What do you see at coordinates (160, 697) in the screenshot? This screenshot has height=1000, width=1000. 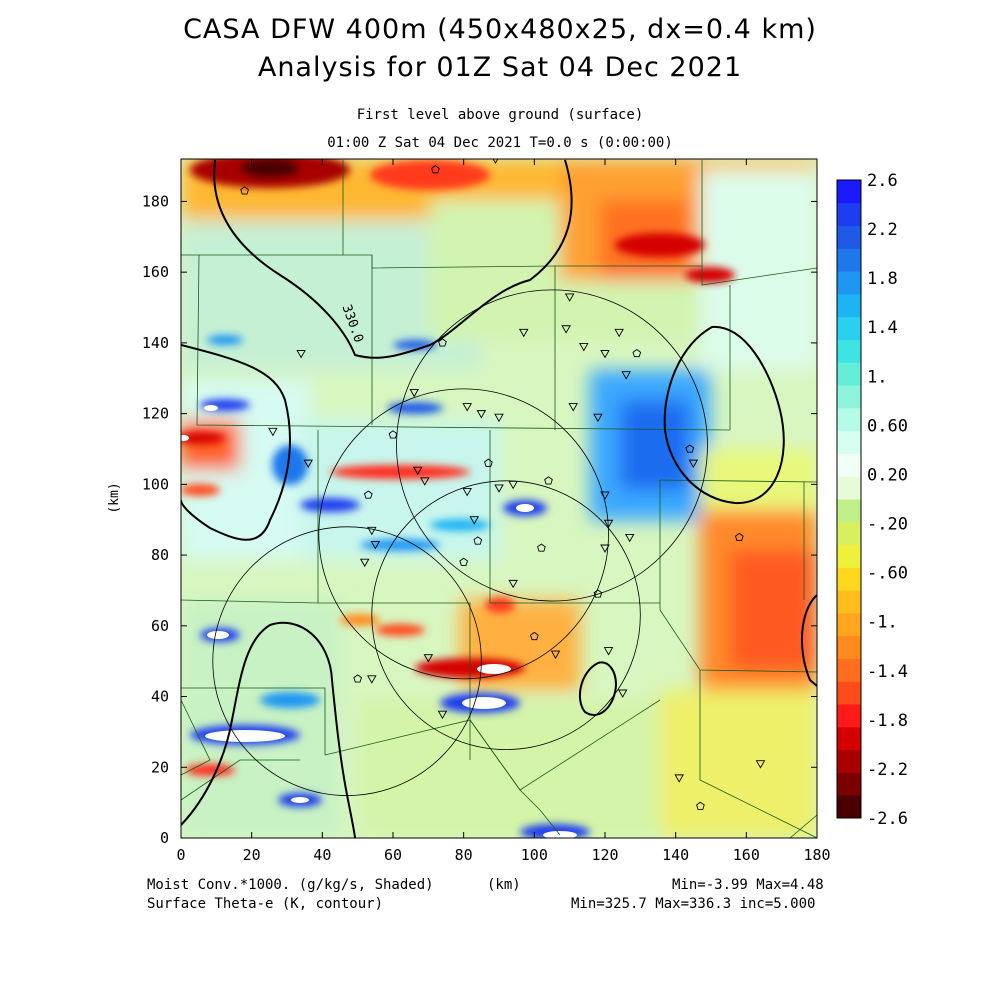 I see `y-tick-label: 40` at bounding box center [160, 697].